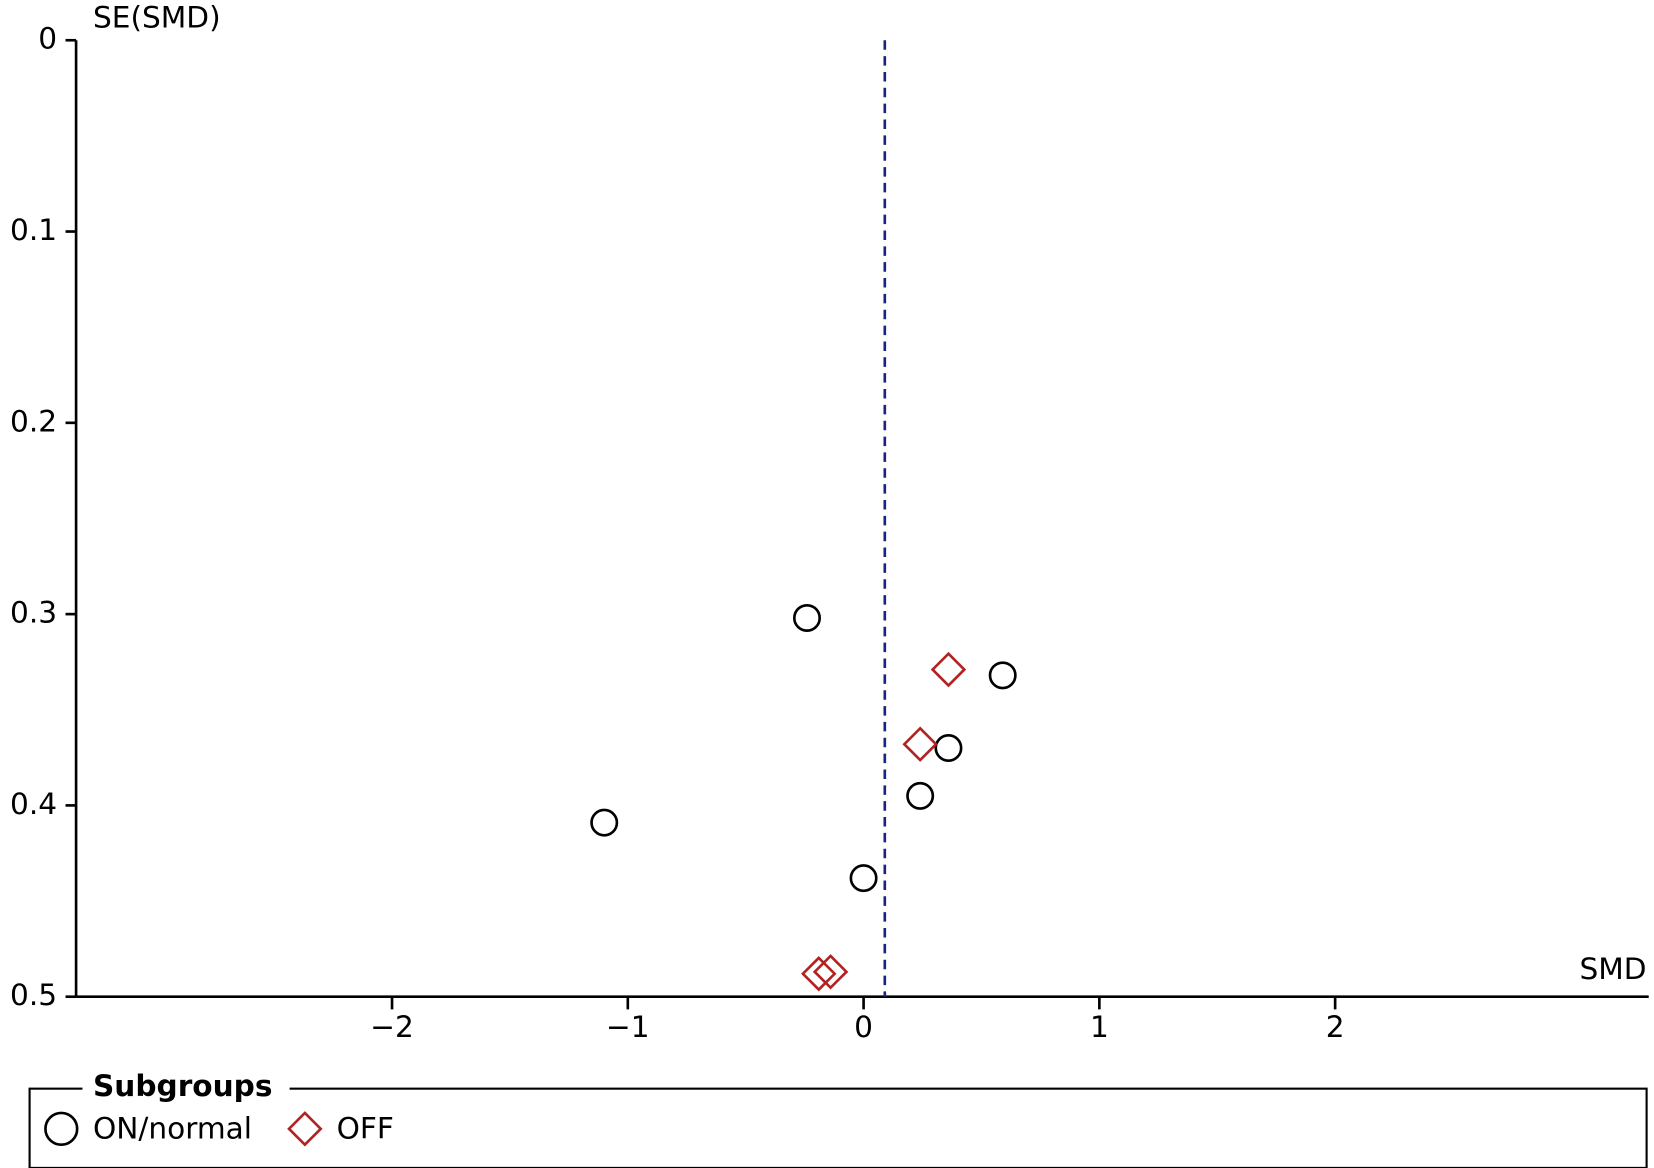 Image resolution: width=1654 pixels, height=1168 pixels. What do you see at coordinates (33, 995) in the screenshot?
I see `y-tick-label: 0.5` at bounding box center [33, 995].